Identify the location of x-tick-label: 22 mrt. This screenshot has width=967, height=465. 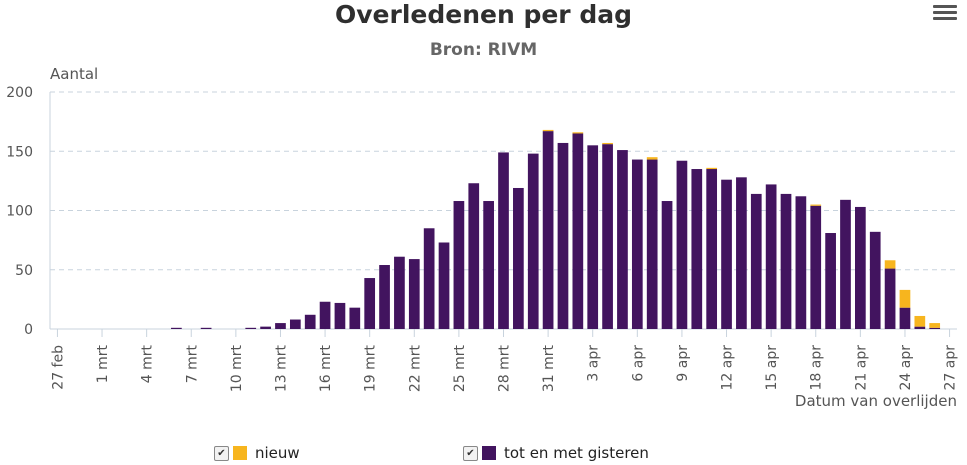
(415, 368).